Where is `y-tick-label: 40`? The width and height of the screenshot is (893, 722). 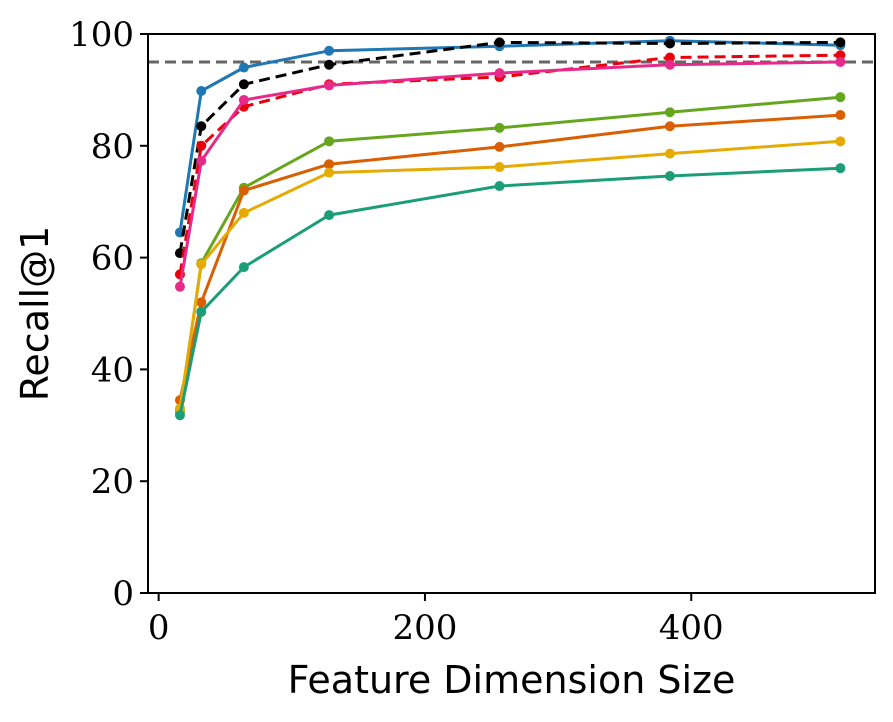
y-tick-label: 40 is located at coordinates (112, 370).